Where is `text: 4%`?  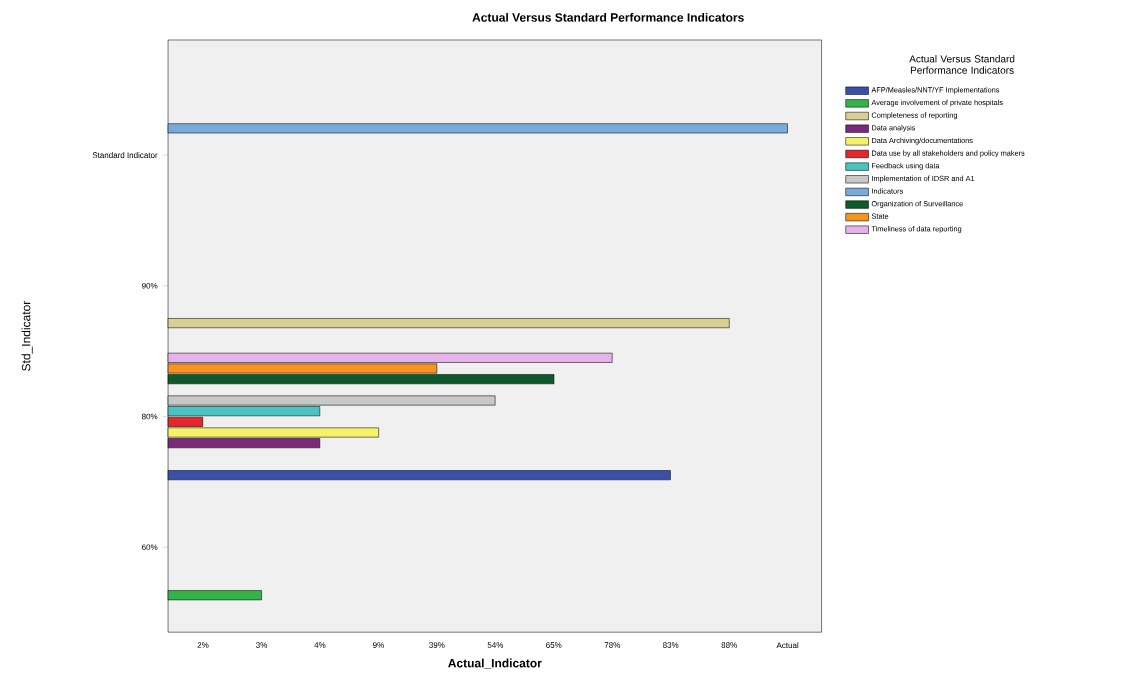 text: 4% is located at coordinates (320, 645).